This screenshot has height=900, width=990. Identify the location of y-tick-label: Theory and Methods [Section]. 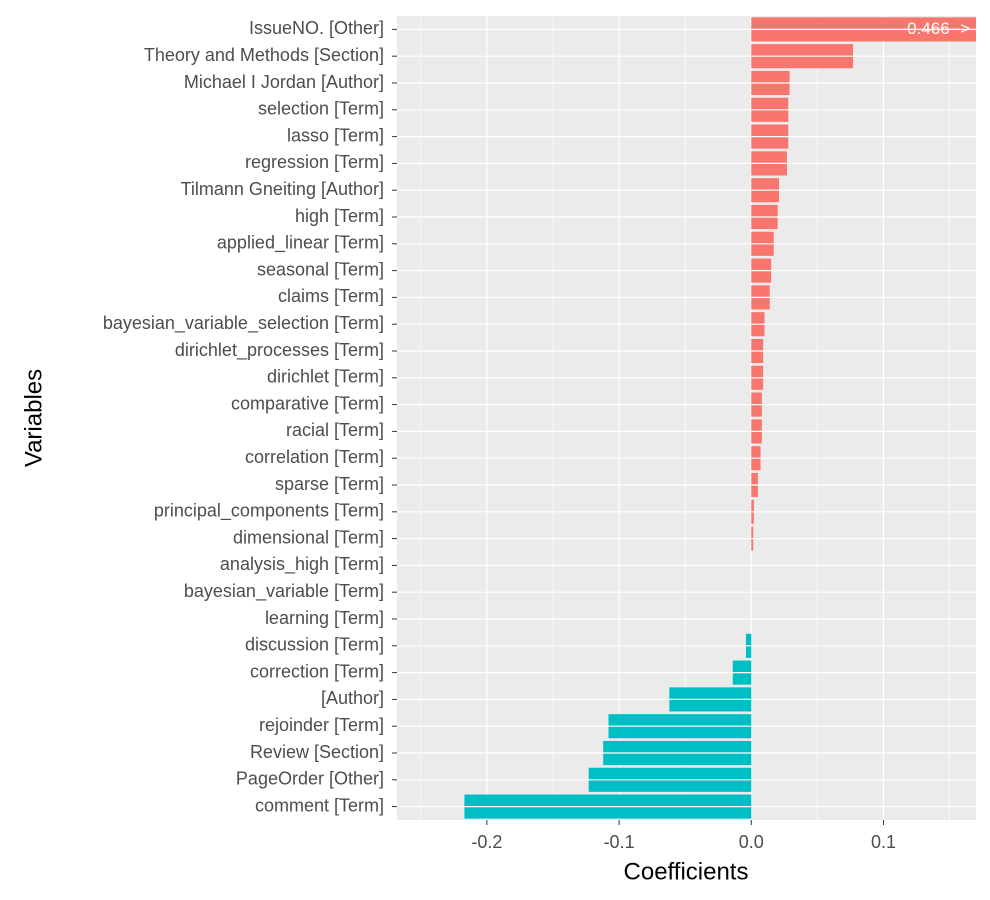
(264, 55).